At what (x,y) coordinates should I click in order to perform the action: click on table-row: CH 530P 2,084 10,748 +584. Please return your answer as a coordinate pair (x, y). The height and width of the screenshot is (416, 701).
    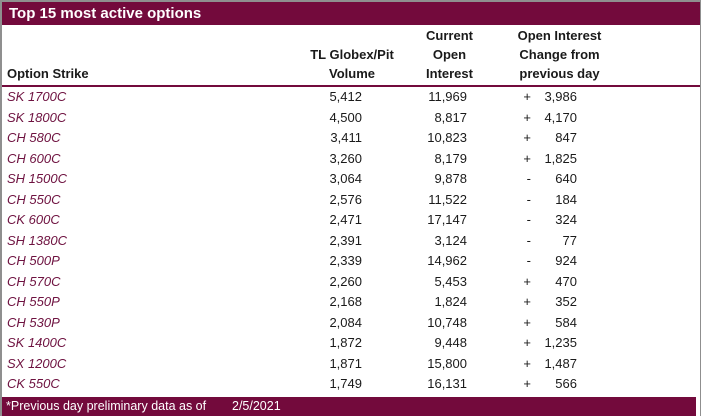
    Looking at the image, I should click on (351, 323).